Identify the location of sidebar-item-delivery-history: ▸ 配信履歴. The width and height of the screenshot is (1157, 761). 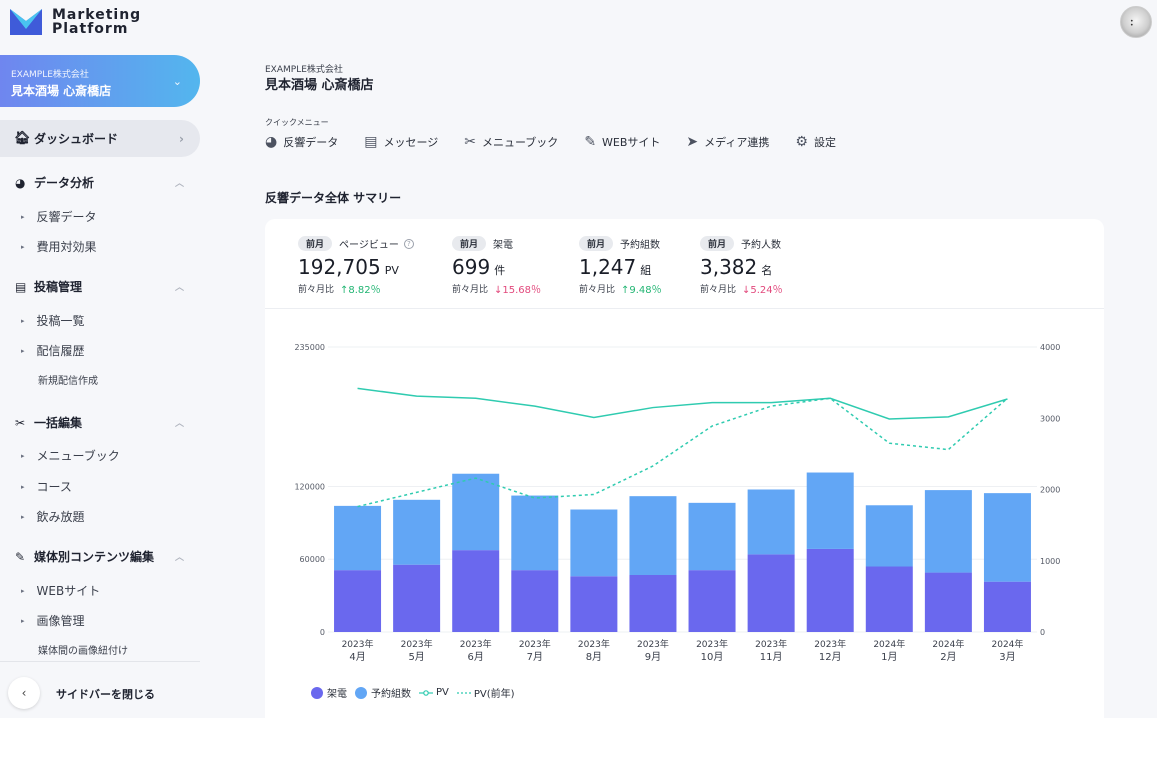
(53, 350).